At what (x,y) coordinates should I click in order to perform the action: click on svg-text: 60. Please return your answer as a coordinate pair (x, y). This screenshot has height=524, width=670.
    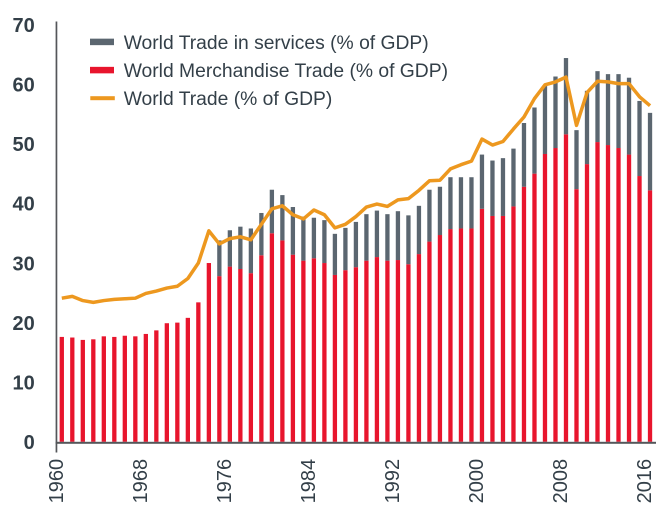
    Looking at the image, I should click on (24, 86).